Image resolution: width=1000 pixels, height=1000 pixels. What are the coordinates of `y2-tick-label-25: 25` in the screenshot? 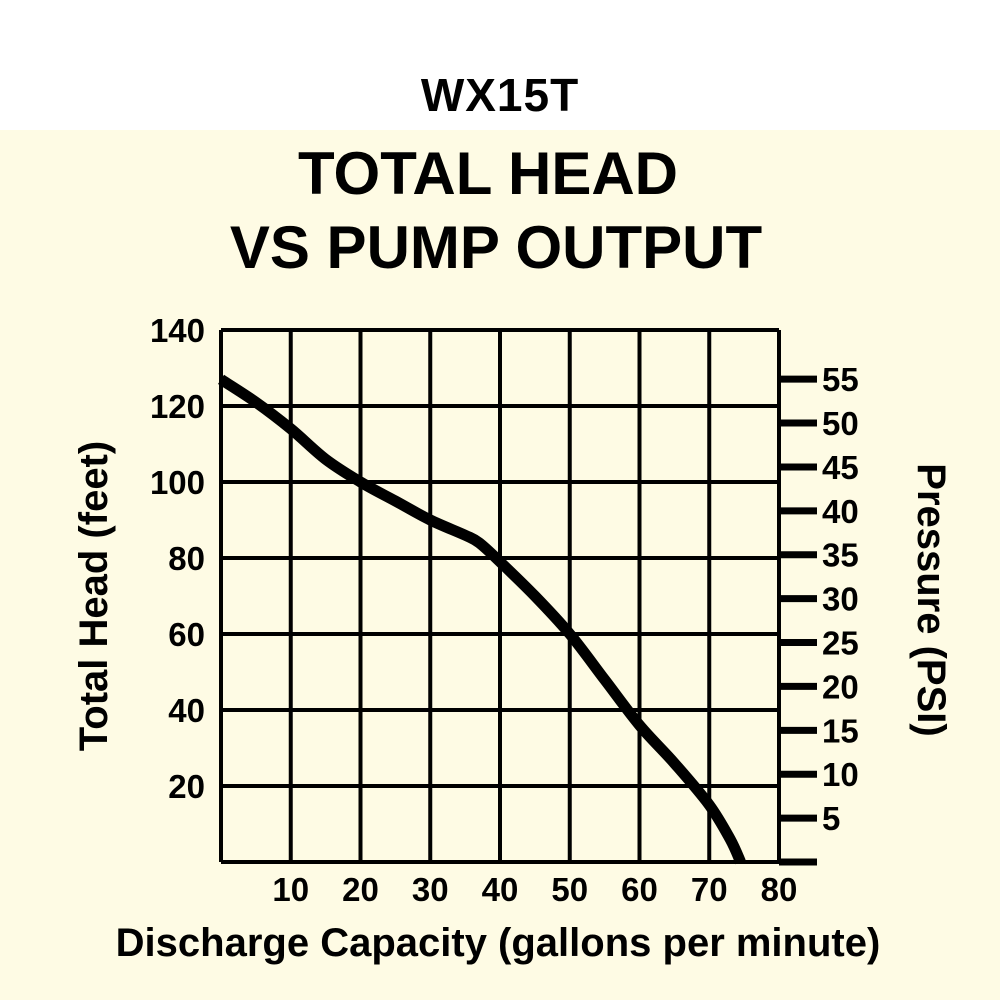 It's located at (840, 643).